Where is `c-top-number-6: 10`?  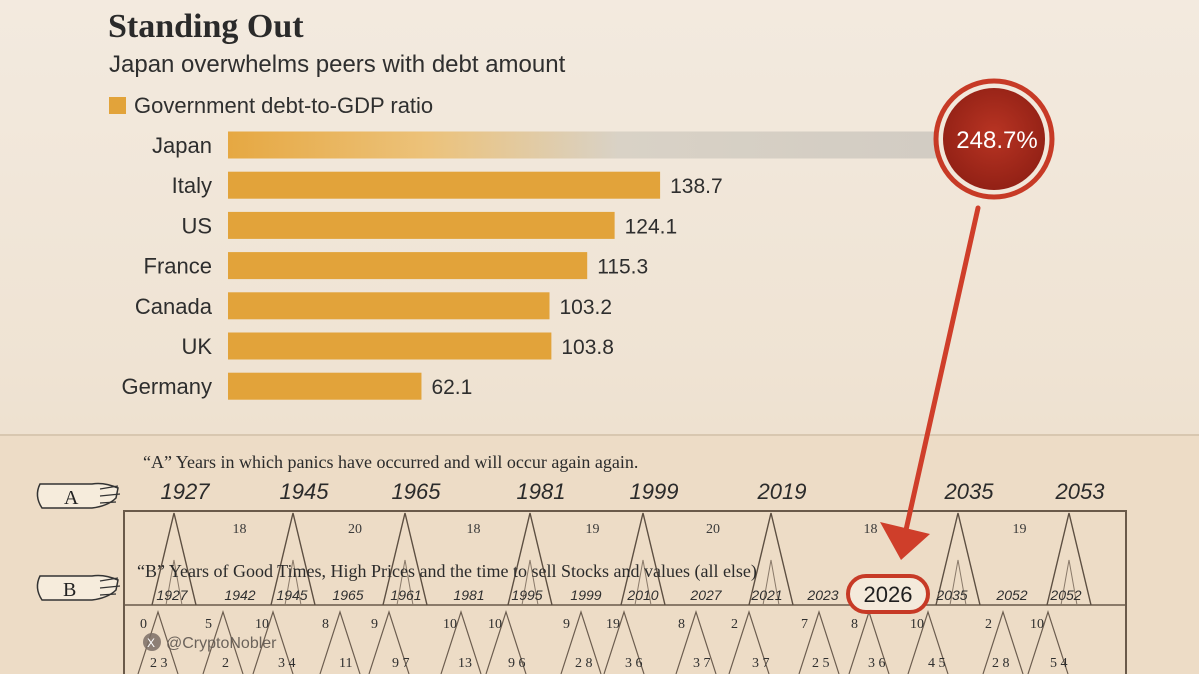
c-top-number-6: 10 is located at coordinates (450, 624).